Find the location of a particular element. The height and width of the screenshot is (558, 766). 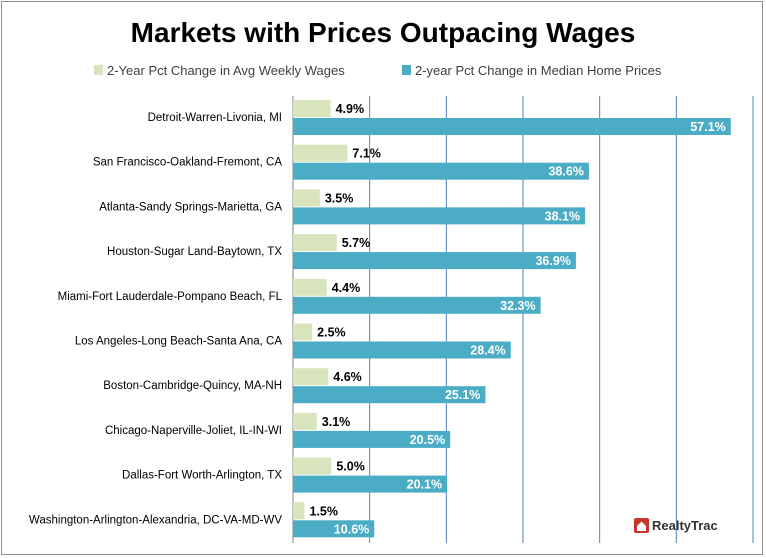

category-label: Boston-Cambridge-Quincy, MA-NH is located at coordinates (192, 386).